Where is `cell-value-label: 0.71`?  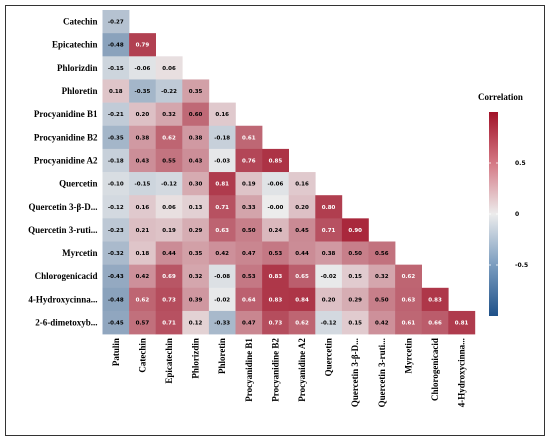 cell-value-label: 0.71 is located at coordinates (329, 231).